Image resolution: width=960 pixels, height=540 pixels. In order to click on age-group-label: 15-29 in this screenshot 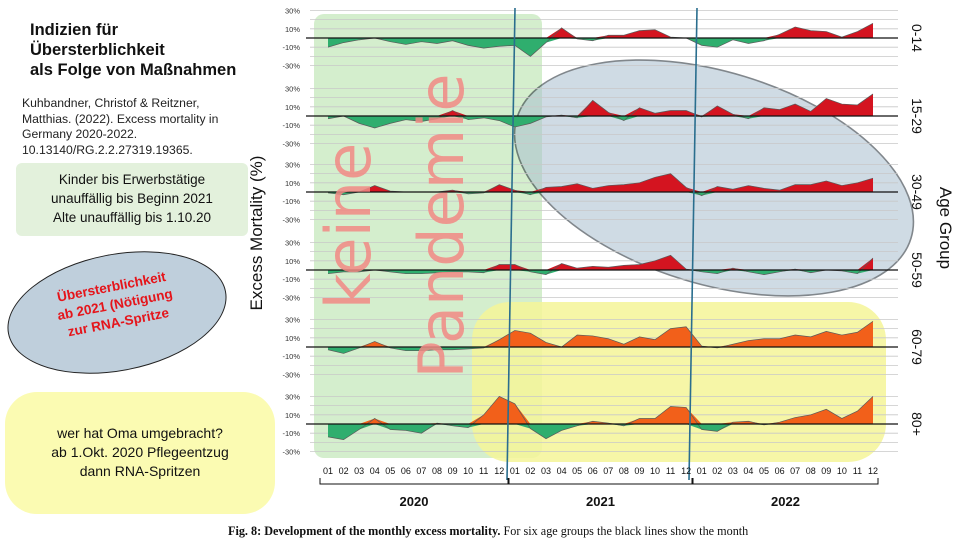, I will do `click(917, 116)`.